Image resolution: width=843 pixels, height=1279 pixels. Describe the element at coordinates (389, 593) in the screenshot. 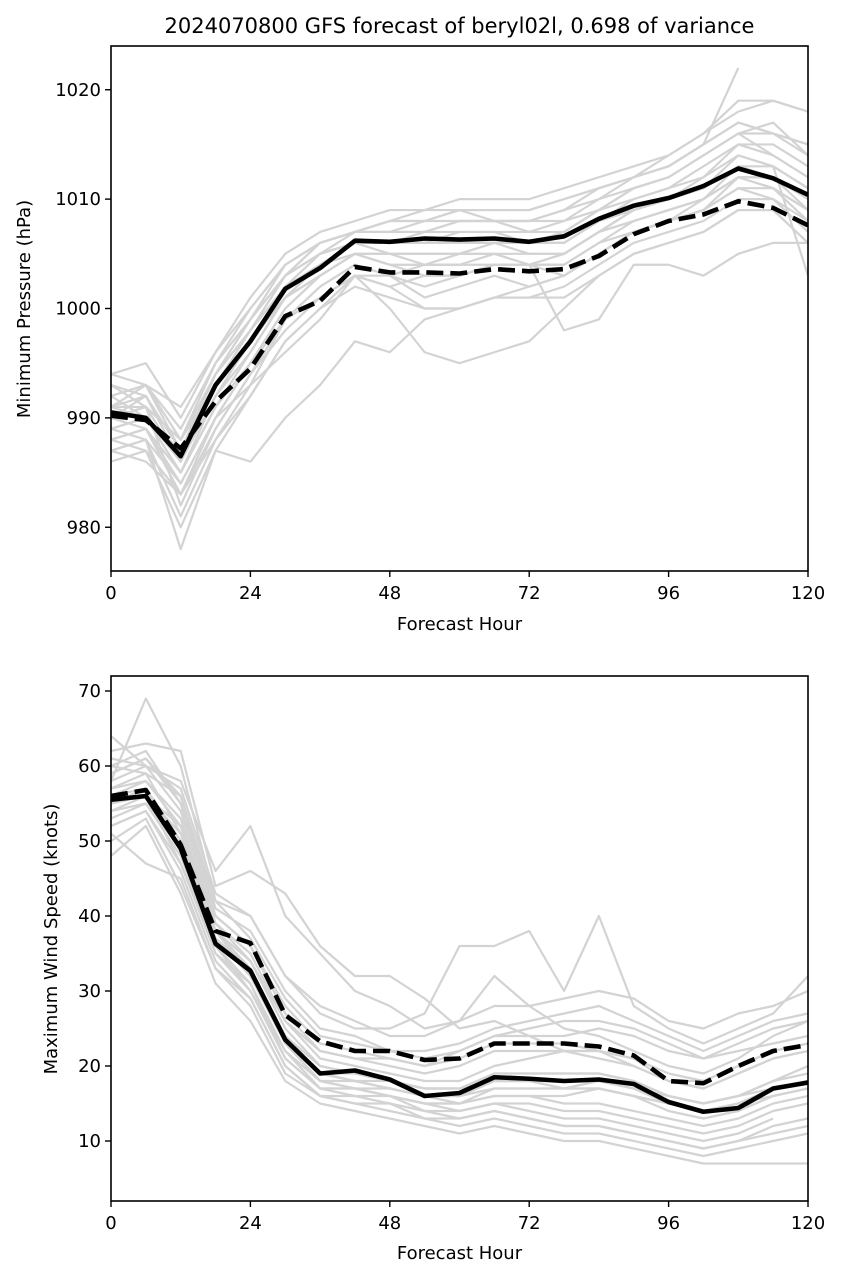

I see `pressure-x-tick-label: 48` at that location.